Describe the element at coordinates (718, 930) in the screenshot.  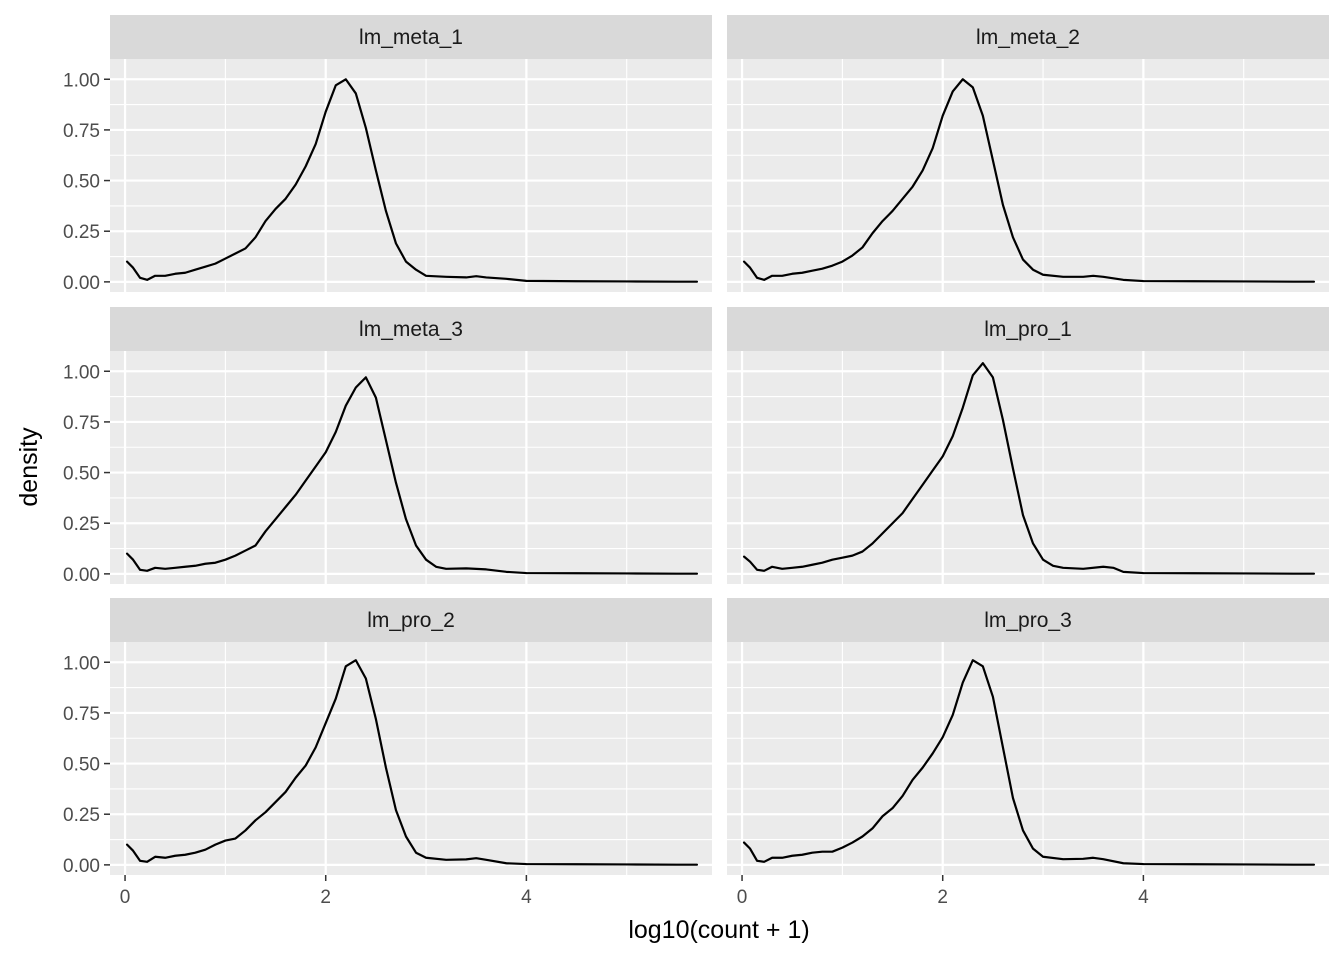
I see `x-axis-title: log10(count + 1)` at that location.